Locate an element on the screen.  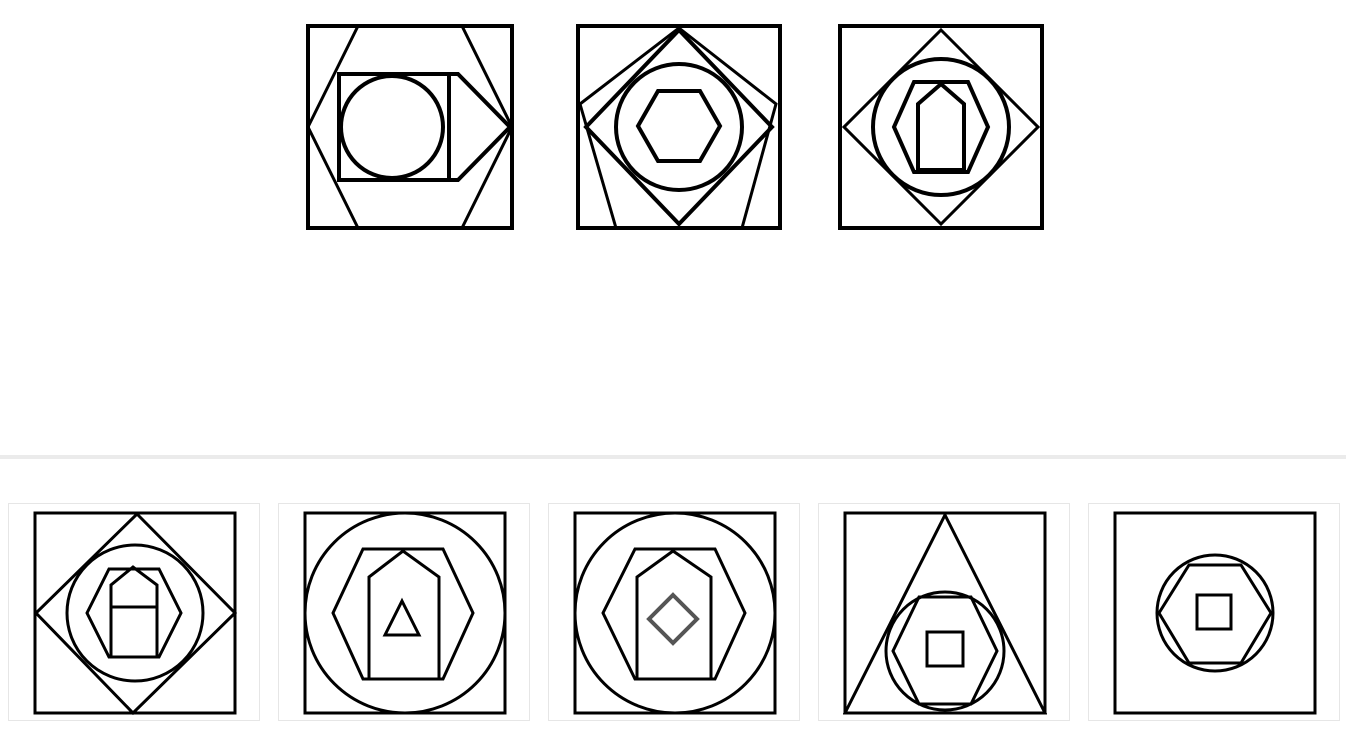
pentagon is located at coordinates (678, 128).